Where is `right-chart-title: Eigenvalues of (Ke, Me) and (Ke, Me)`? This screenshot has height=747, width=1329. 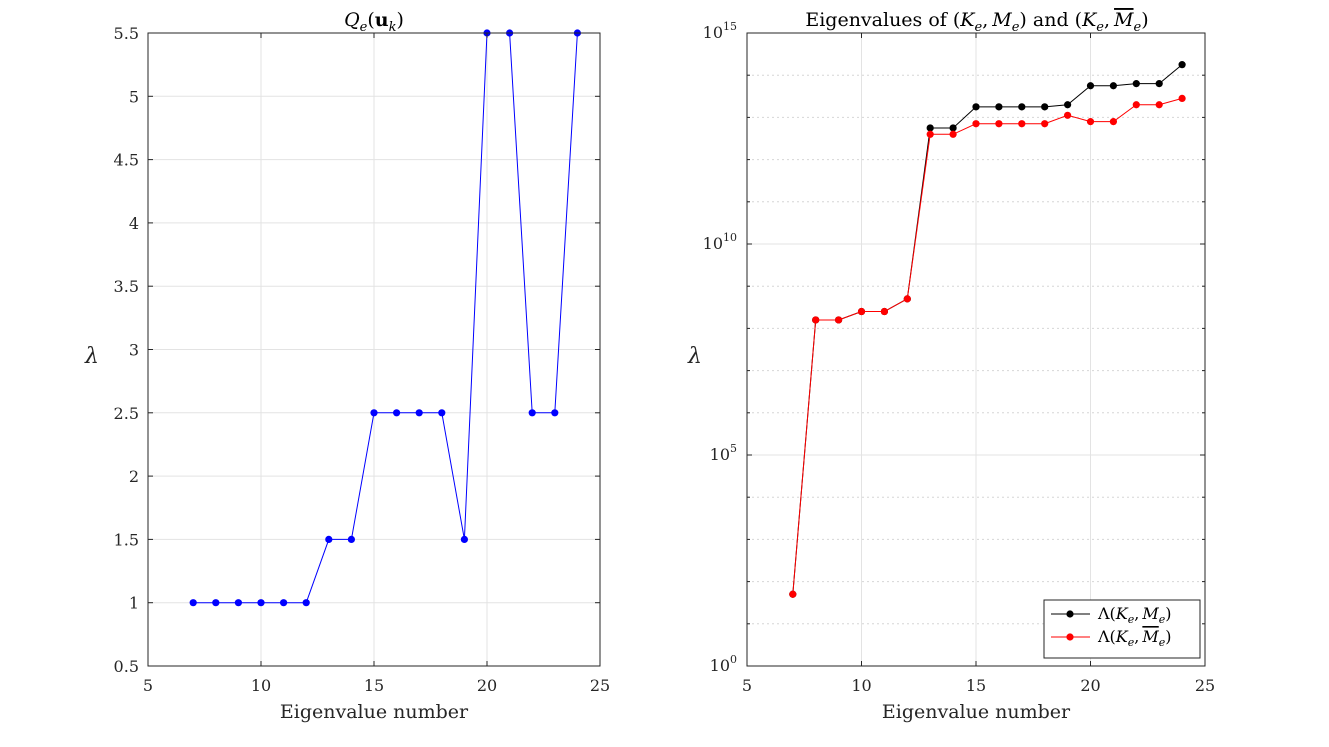
right-chart-title: Eigenvalues of (Ke, Me) and (Ke, Me) is located at coordinates (976, 22).